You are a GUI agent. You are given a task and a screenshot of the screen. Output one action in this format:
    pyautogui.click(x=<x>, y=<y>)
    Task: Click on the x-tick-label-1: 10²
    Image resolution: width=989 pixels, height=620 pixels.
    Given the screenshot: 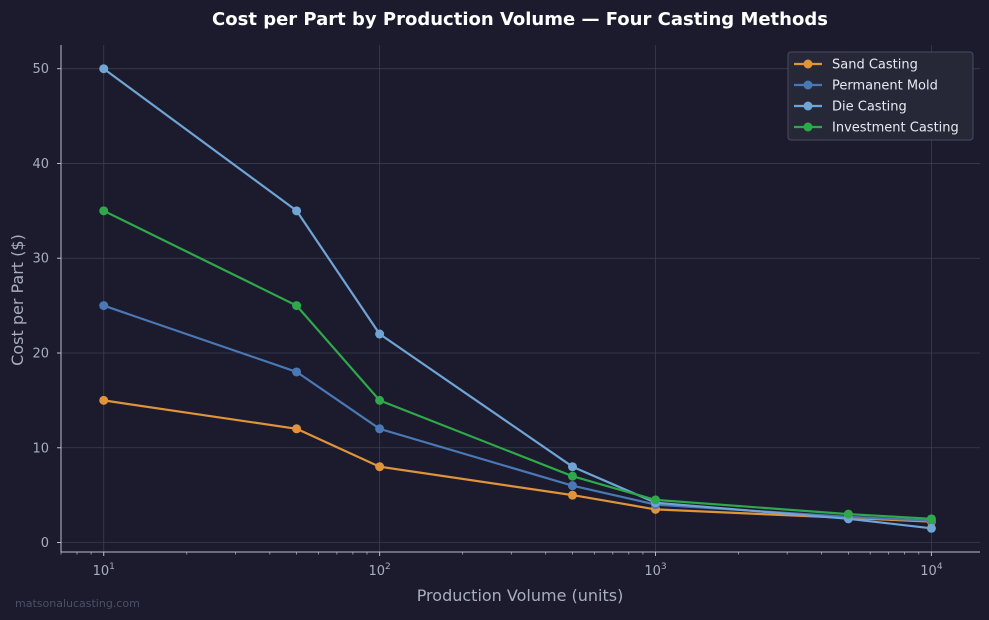 What is the action you would take?
    pyautogui.click(x=379, y=570)
    